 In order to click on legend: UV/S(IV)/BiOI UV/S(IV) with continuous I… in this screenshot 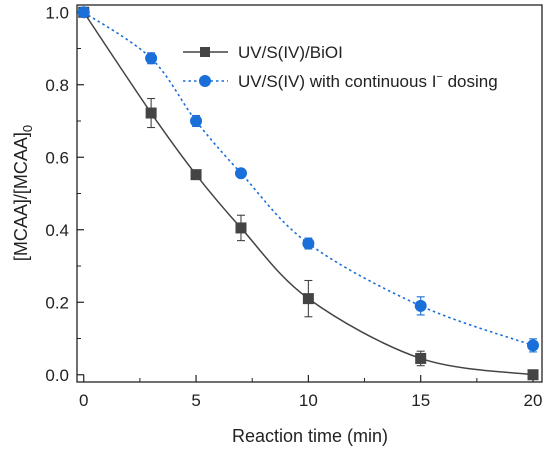, I will do `click(340, 67)`.